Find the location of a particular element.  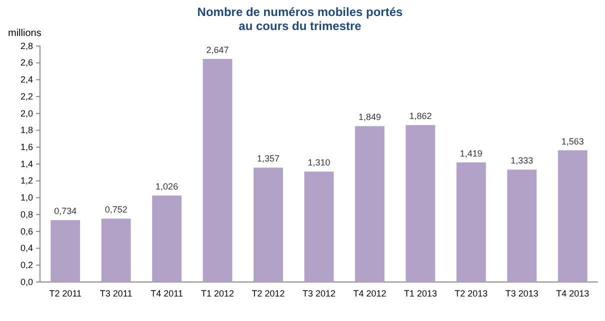

y-tick-label: 1,8 is located at coordinates (26, 130).